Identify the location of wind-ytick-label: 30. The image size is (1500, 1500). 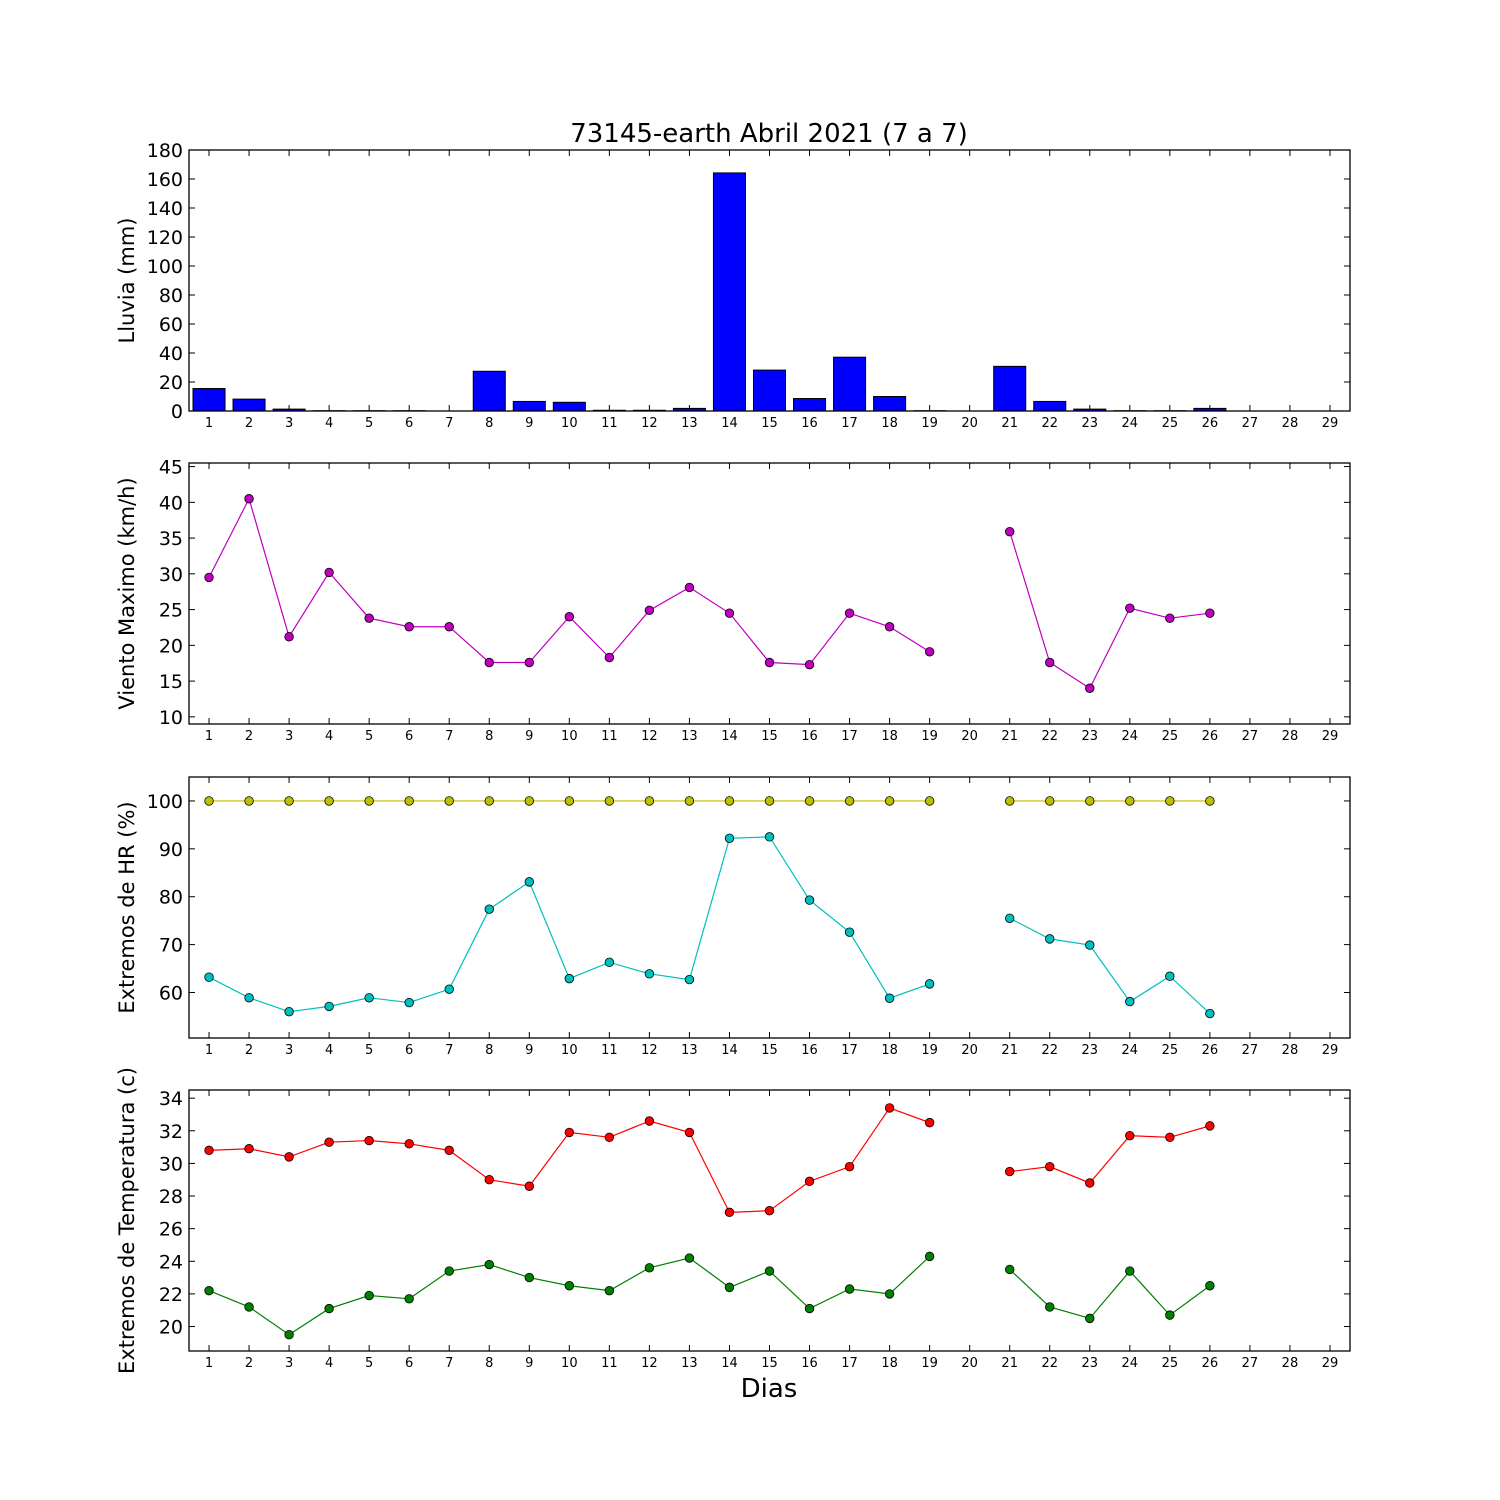
(171, 575).